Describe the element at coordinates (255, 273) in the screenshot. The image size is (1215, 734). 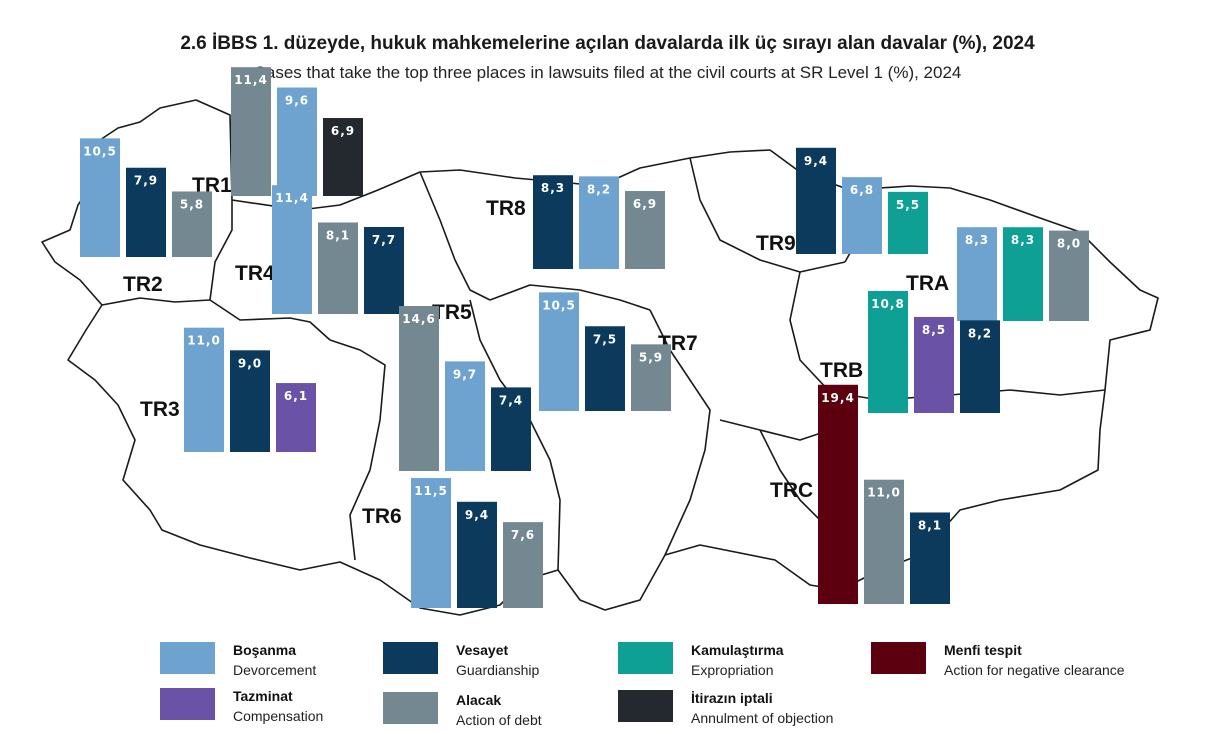
I see `region-label: TR4` at that location.